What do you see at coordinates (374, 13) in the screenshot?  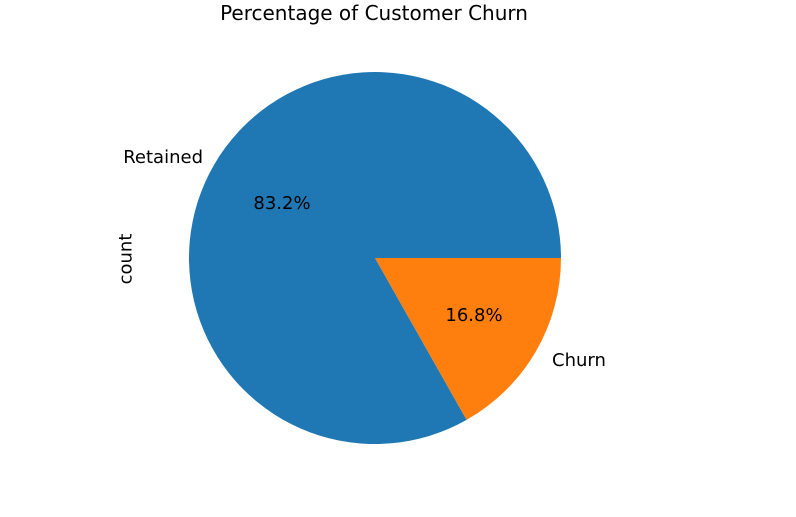 I see `chart-title: Percentage of Customer Churn` at bounding box center [374, 13].